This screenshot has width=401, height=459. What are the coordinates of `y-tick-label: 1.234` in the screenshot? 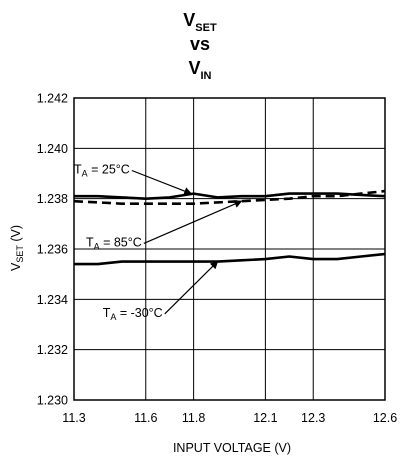 It's located at (52, 300).